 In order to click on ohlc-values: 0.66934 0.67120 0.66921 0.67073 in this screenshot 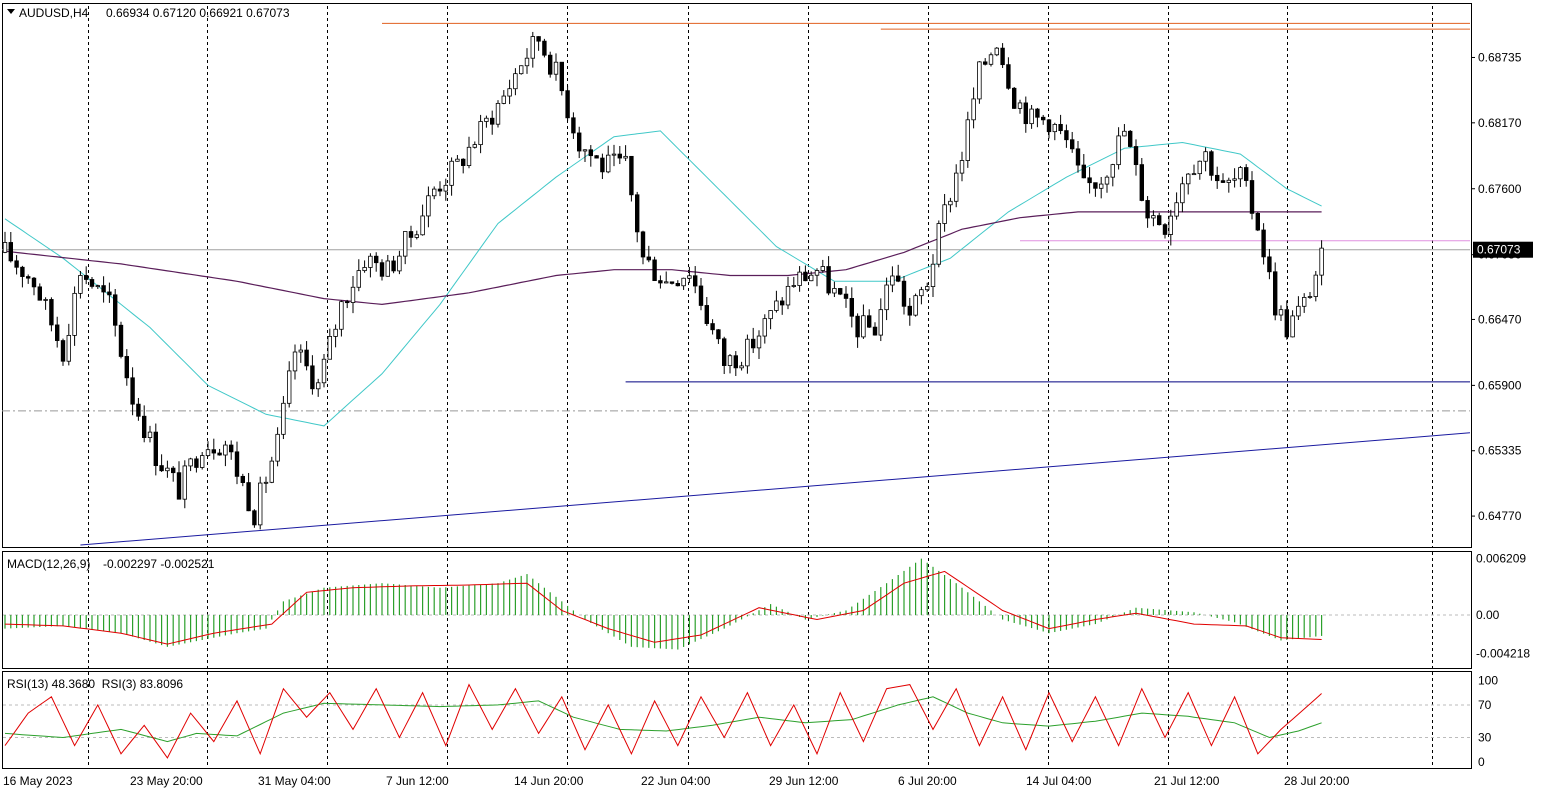, I will do `click(198, 13)`.